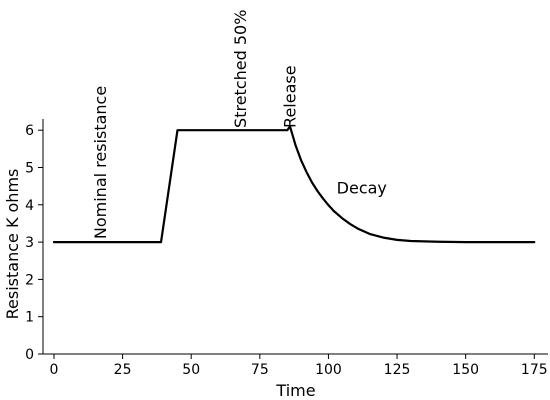  I want to click on y-tick-label: 4, so click(29, 206).